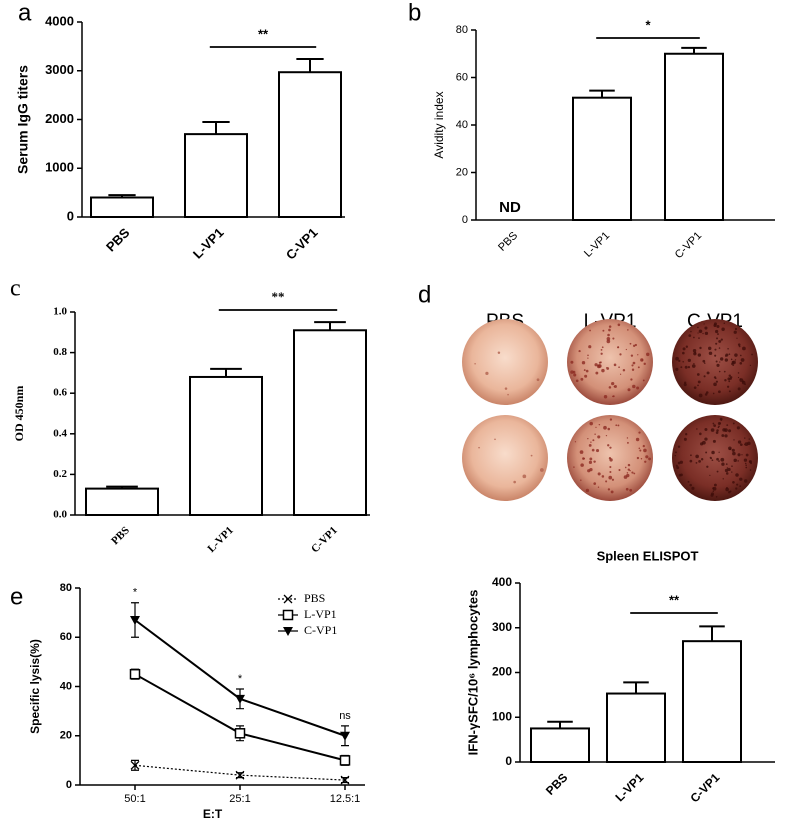 Image resolution: width=787 pixels, height=824 pixels. I want to click on significance-label: *, so click(648, 24).